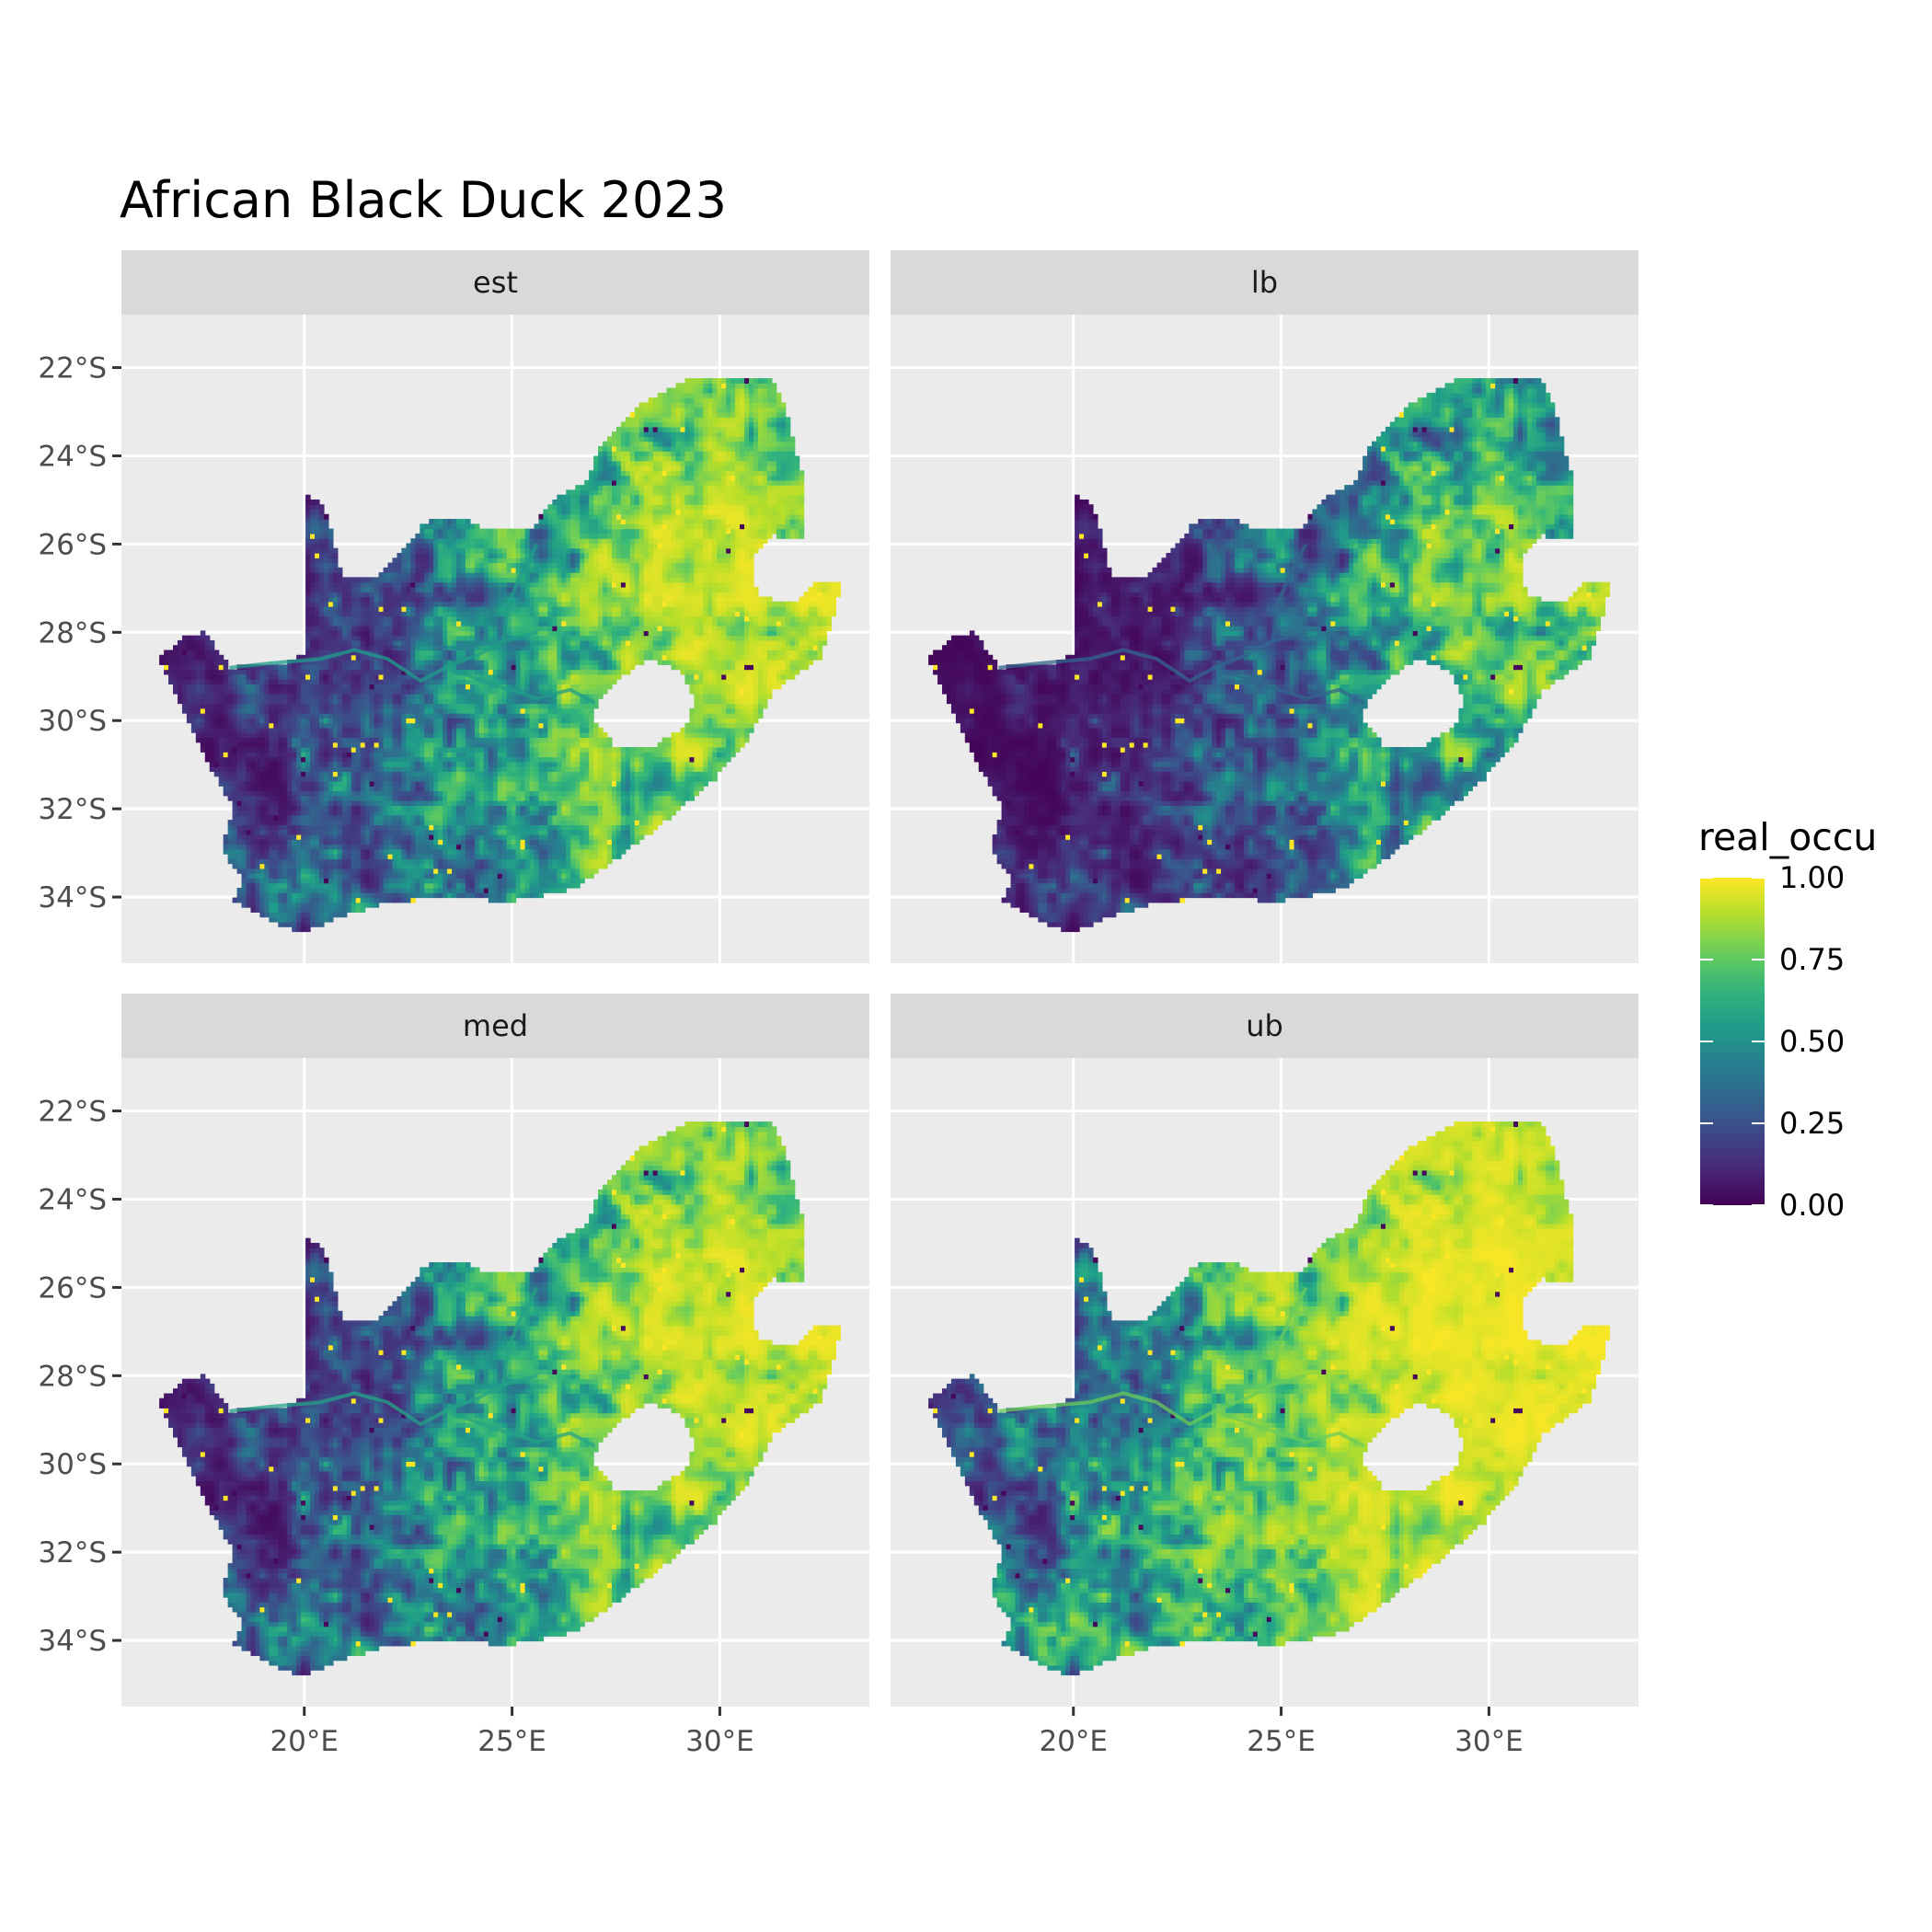 The width and height of the screenshot is (1932, 1932). I want to click on legend-title: real_occu, so click(1787, 837).